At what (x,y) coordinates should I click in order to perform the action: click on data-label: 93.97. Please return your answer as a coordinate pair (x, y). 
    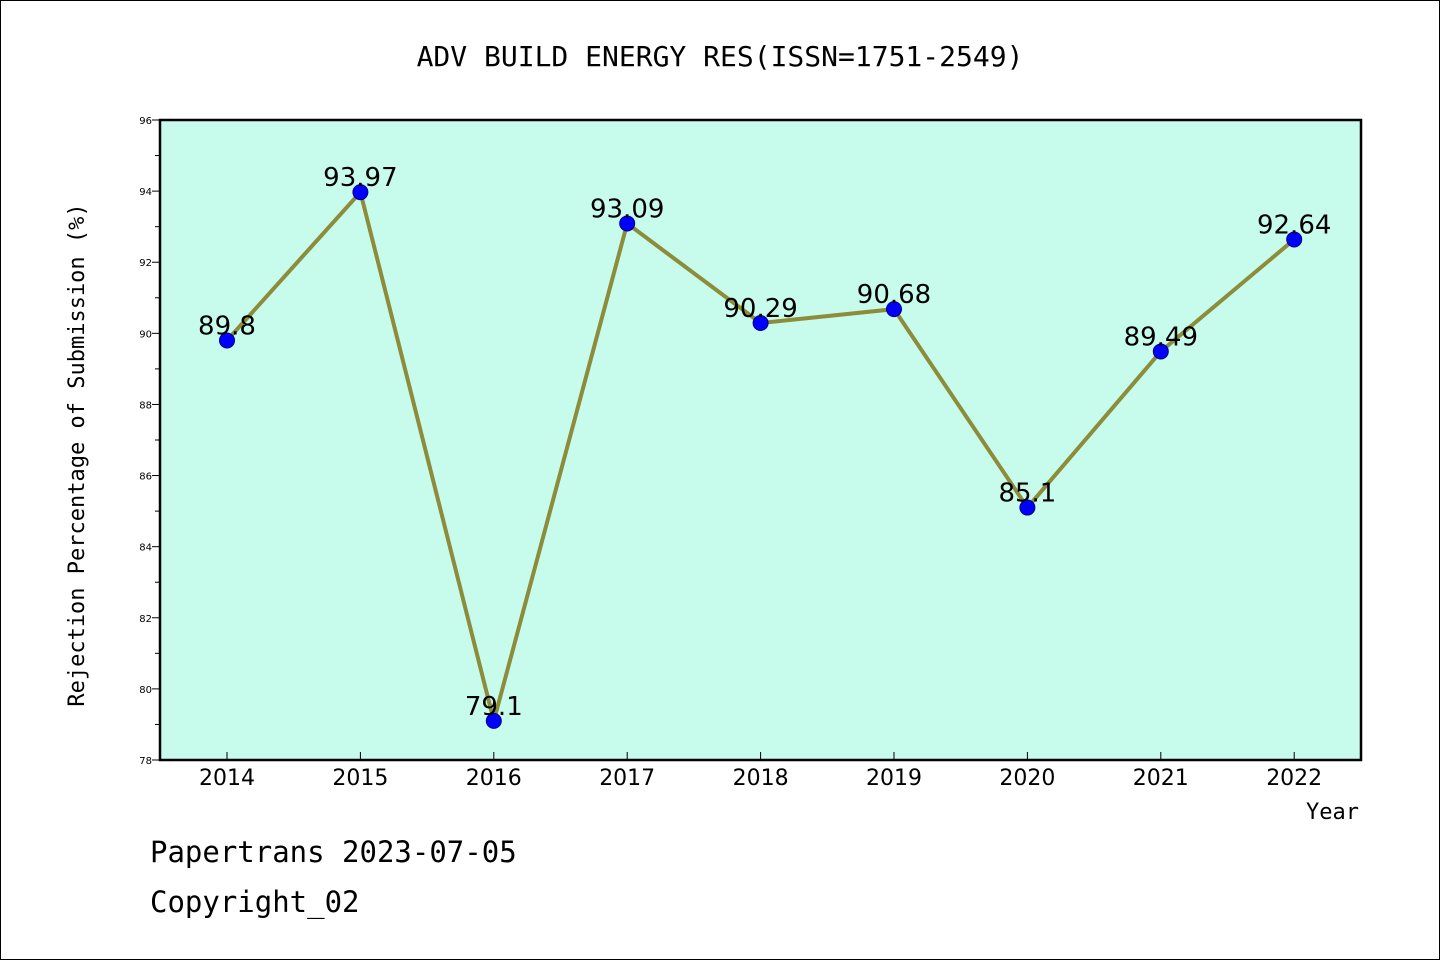
    Looking at the image, I should click on (360, 178).